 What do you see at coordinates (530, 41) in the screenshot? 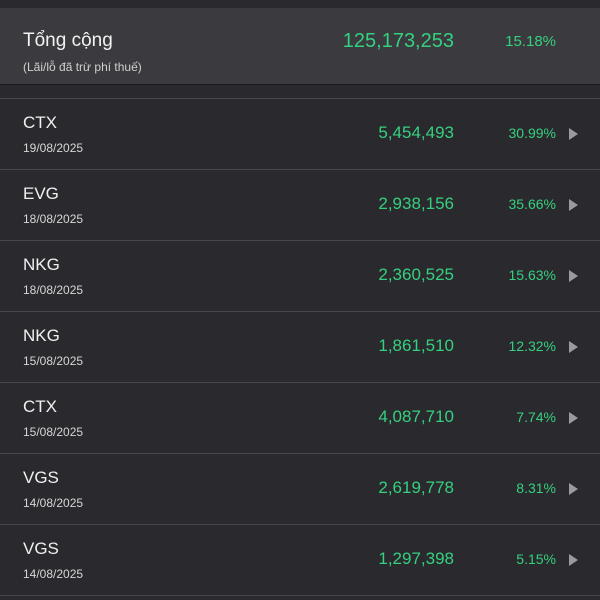
I see `total-percent: 15.18%` at bounding box center [530, 41].